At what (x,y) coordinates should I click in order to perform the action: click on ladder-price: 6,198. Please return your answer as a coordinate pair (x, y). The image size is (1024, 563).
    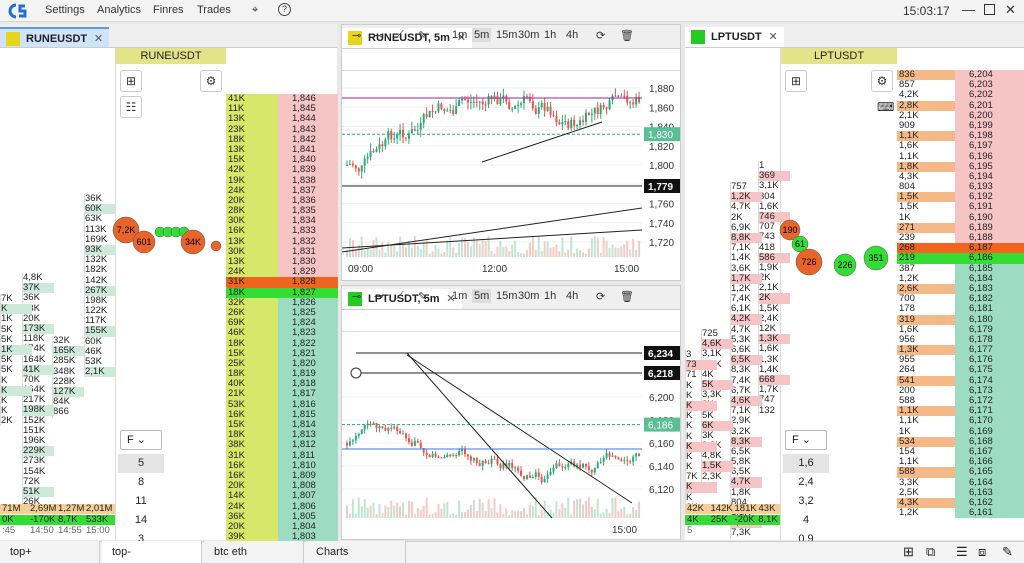
    Looking at the image, I should click on (989, 136).